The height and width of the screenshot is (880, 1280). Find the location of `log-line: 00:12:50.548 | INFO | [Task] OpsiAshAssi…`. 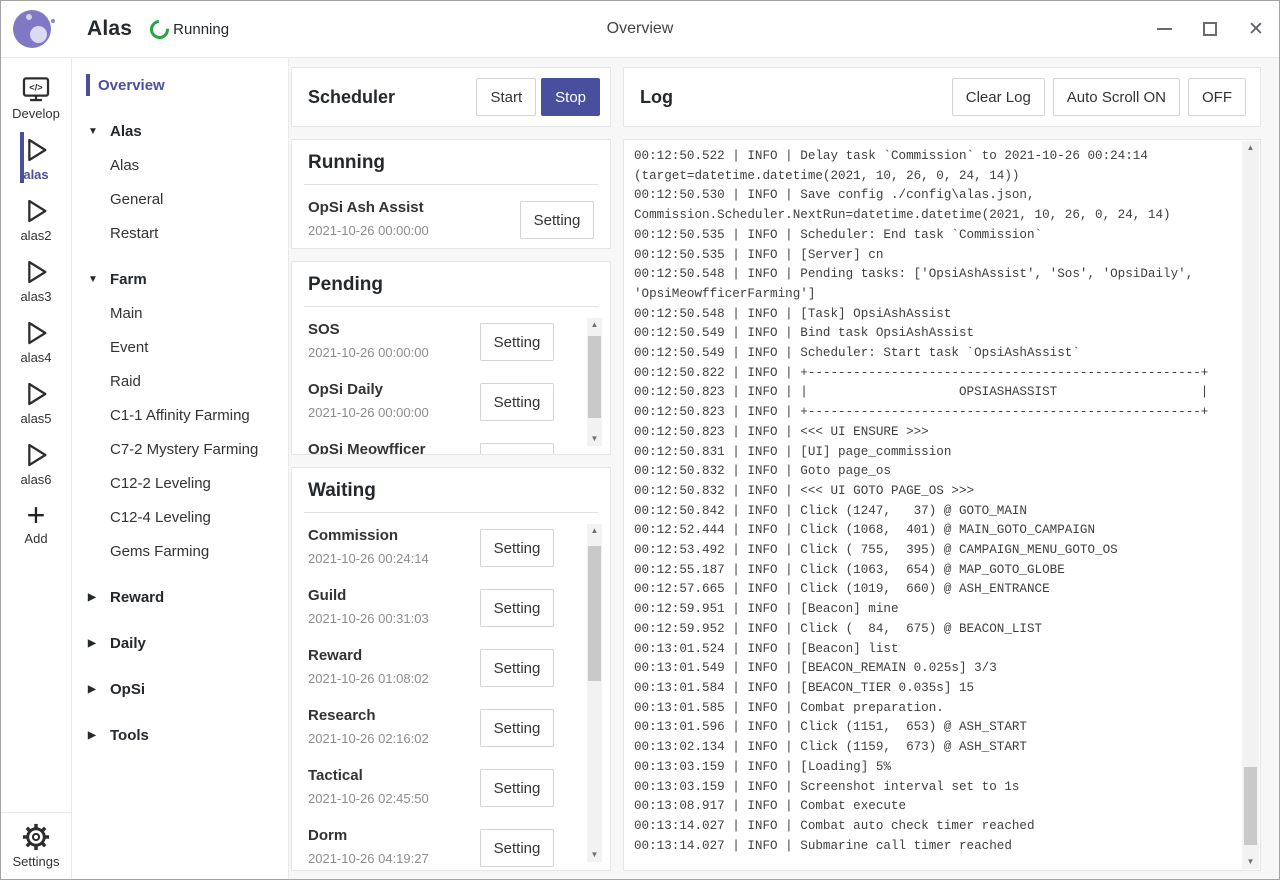

log-line: 00:12:50.548 | INFO | [Task] OpsiAshAssi… is located at coordinates (793, 313).